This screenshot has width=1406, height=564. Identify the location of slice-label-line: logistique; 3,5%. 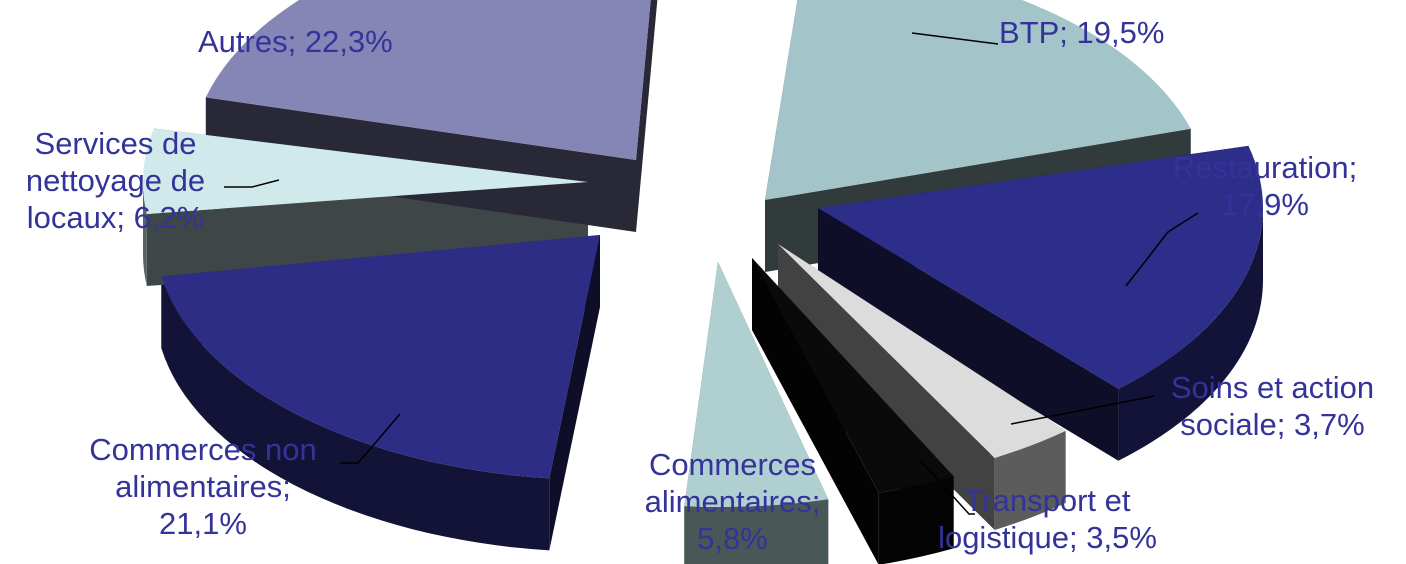
(1047, 537).